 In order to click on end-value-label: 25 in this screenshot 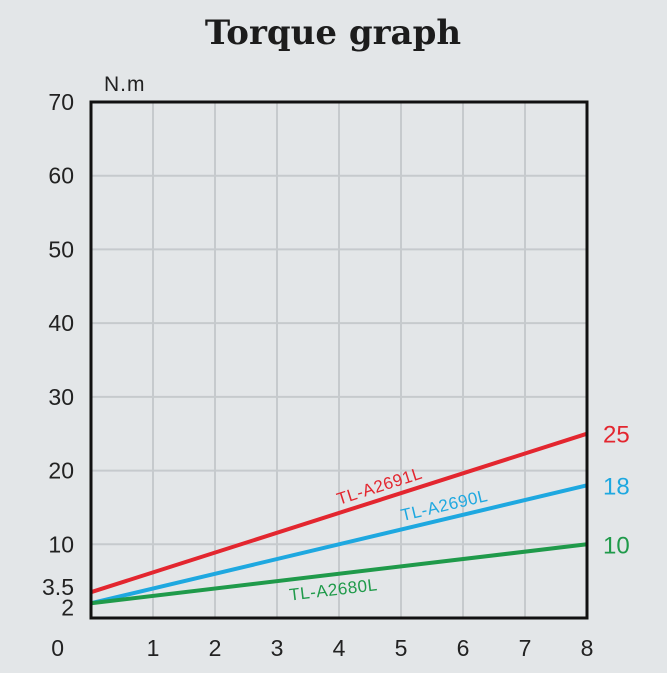, I will do `click(616, 435)`.